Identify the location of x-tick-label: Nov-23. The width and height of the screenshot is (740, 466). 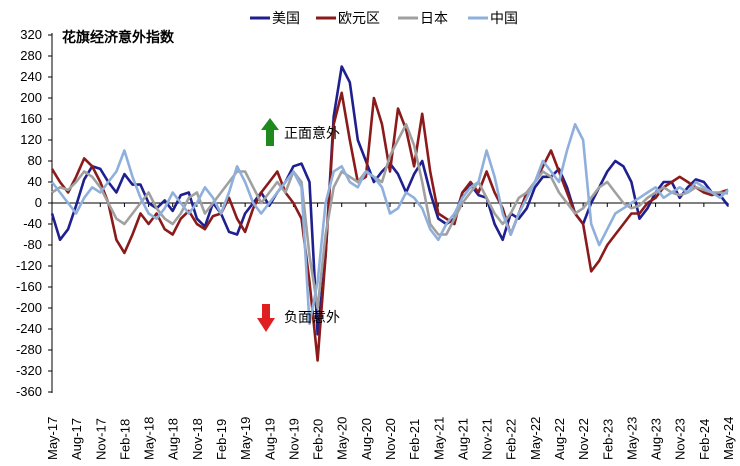
(680, 439).